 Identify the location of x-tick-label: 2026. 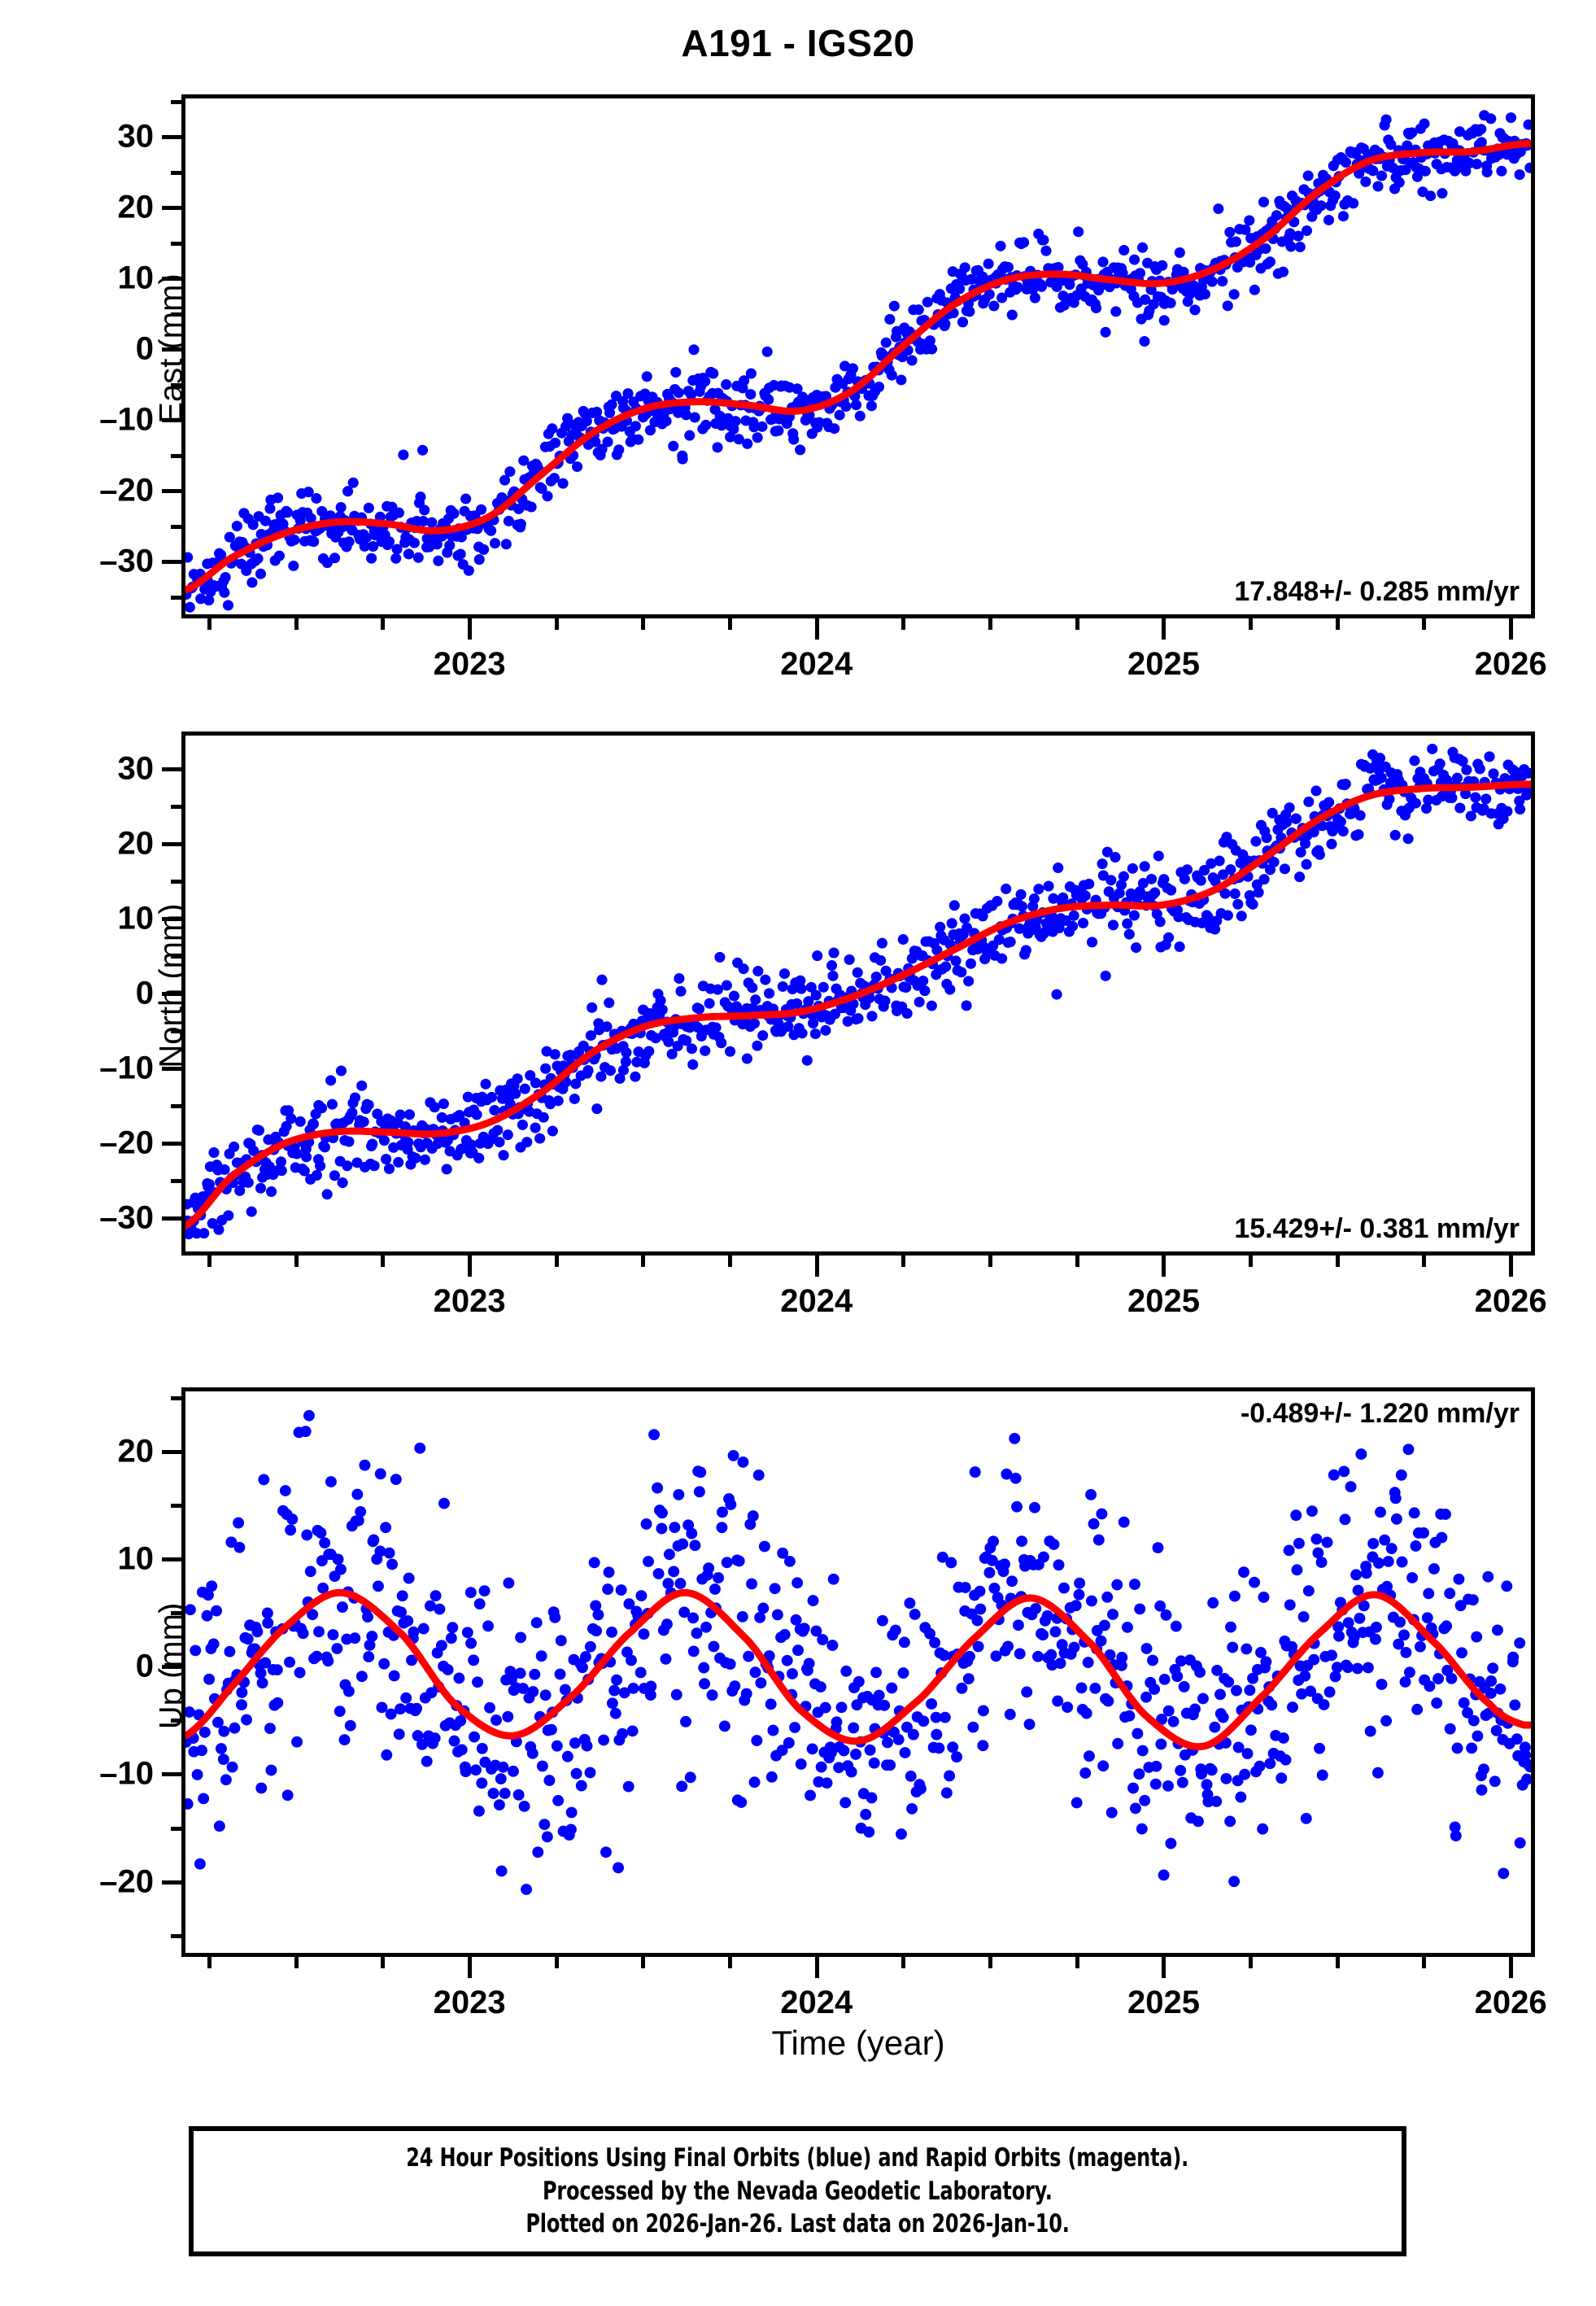
(1510, 1301).